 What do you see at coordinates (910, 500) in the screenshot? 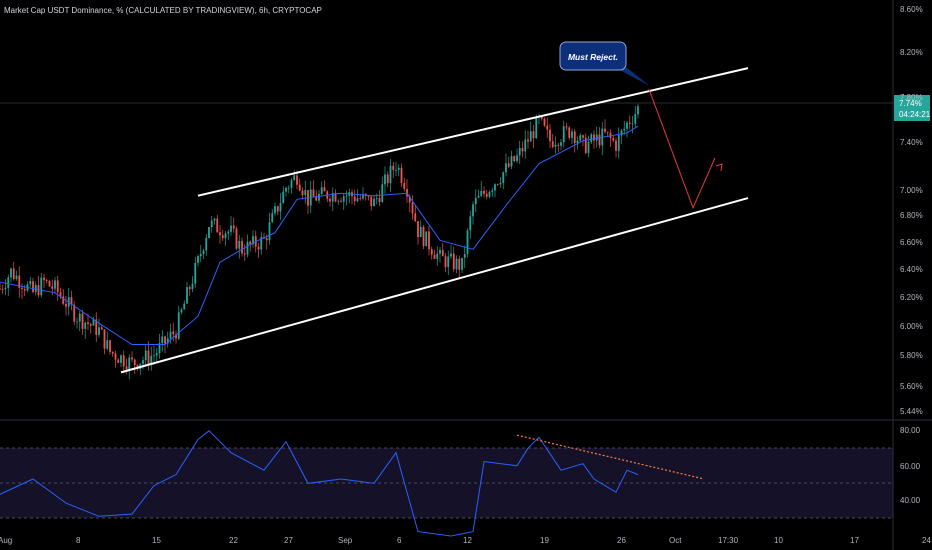
I see `rsi-tick: 40.00` at bounding box center [910, 500].